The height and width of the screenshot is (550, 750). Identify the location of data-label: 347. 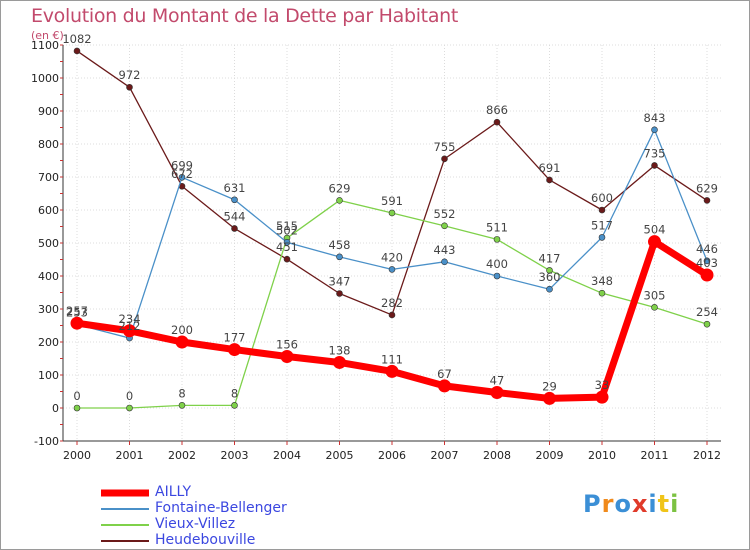
(340, 281).